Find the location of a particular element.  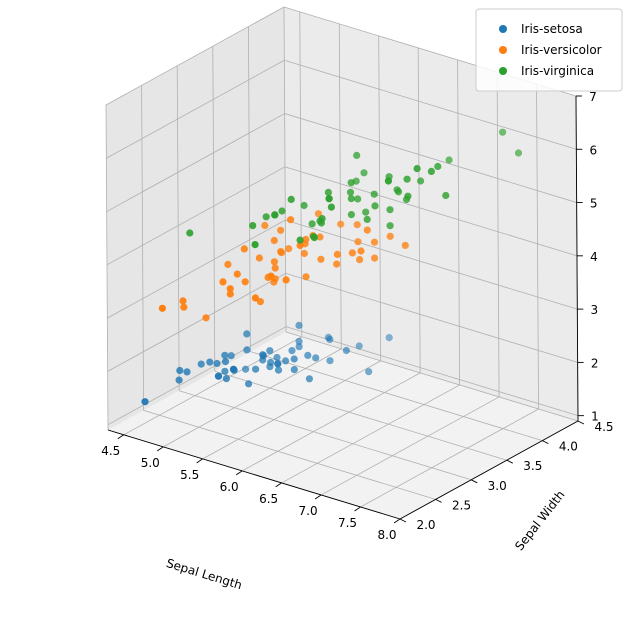

y-axis-line is located at coordinates (489, 470).